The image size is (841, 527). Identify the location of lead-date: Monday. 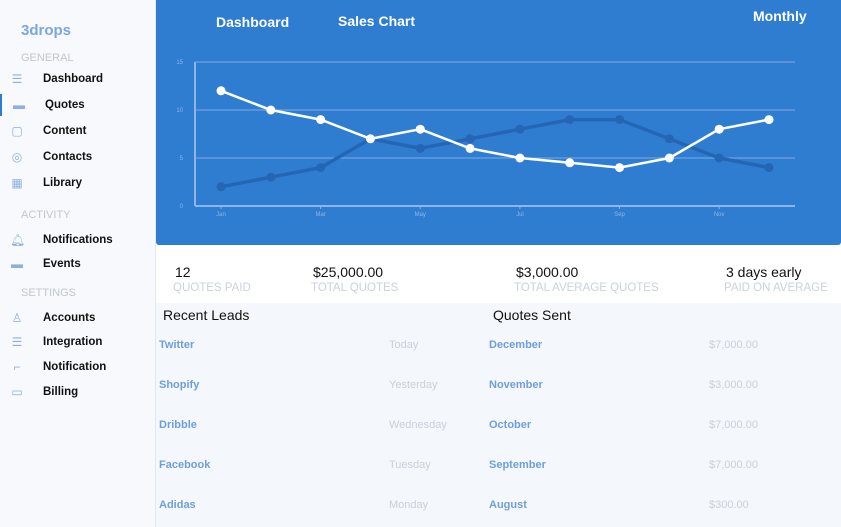
(409, 505).